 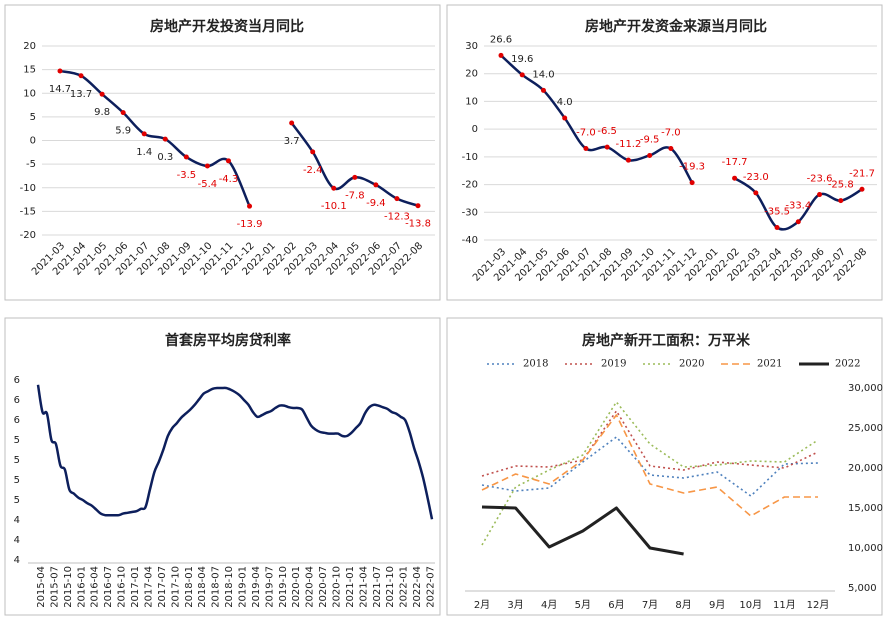 What do you see at coordinates (862, 588) in the screenshot?
I see `y-tick-label: 5,000` at bounding box center [862, 588].